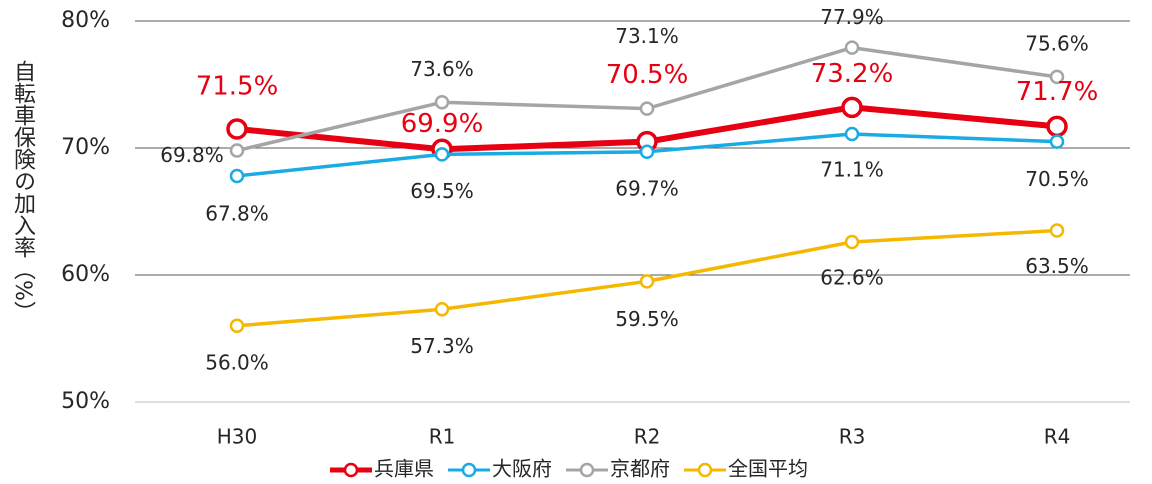  Describe the element at coordinates (1057, 266) in the screenshot. I see `data-label: 63.5%` at that location.